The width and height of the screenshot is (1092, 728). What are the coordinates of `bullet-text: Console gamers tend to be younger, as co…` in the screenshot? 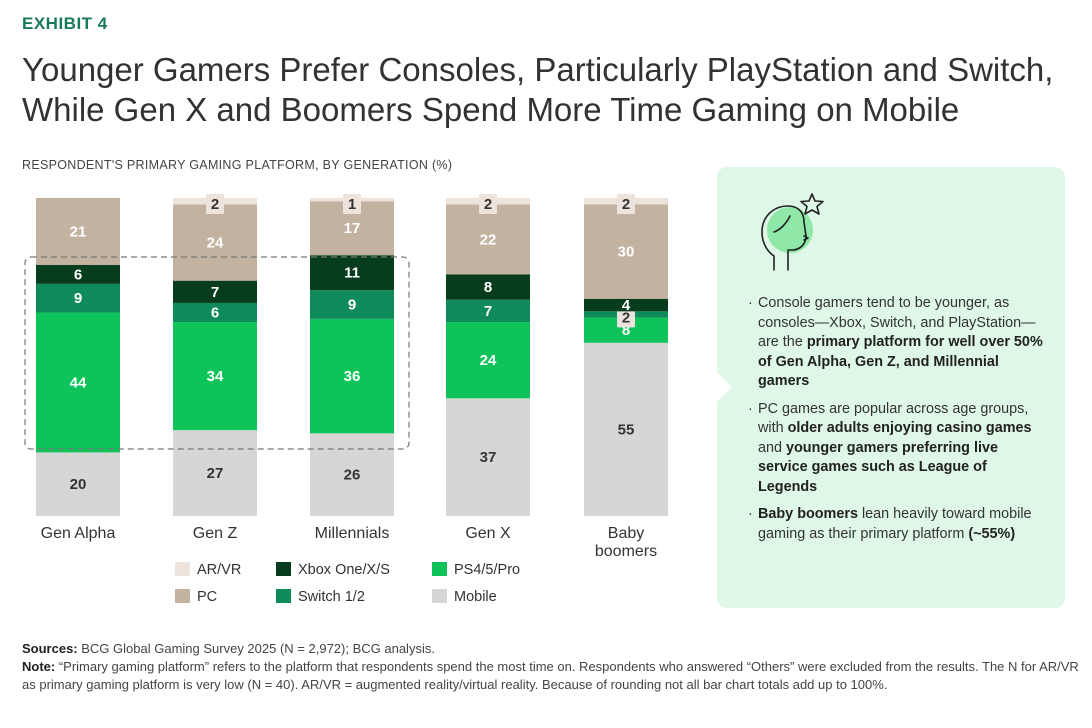 It's located at (900, 342).